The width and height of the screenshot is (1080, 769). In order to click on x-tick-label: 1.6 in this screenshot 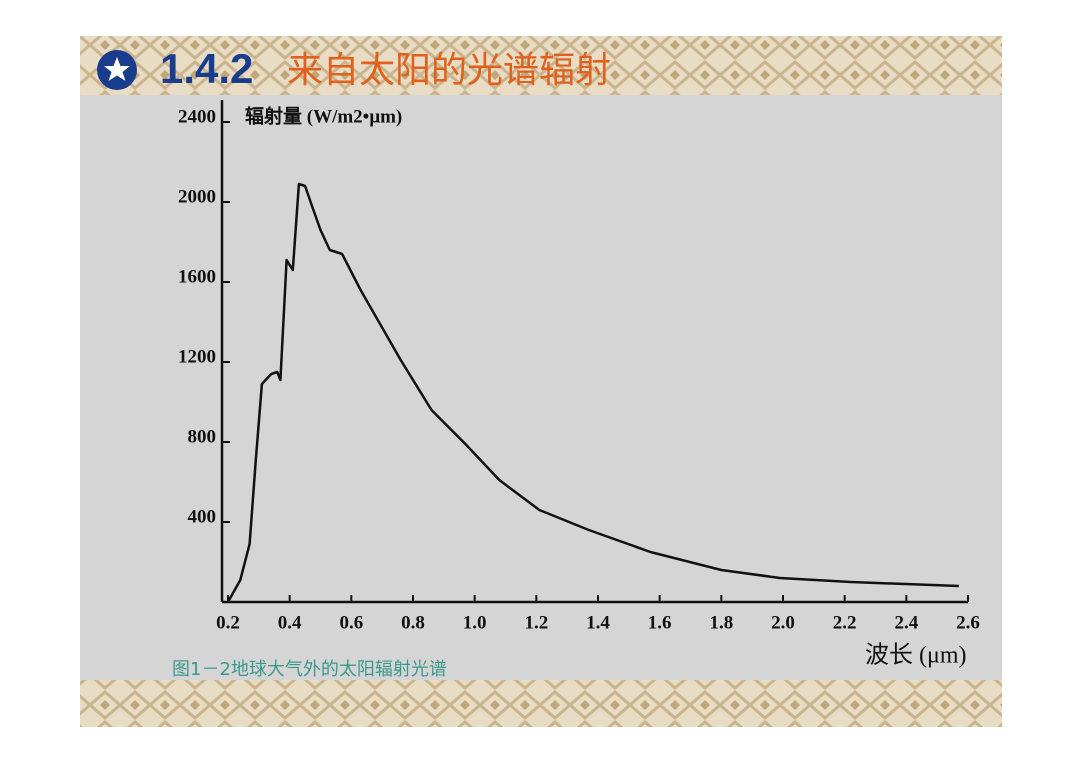, I will do `click(660, 622)`.